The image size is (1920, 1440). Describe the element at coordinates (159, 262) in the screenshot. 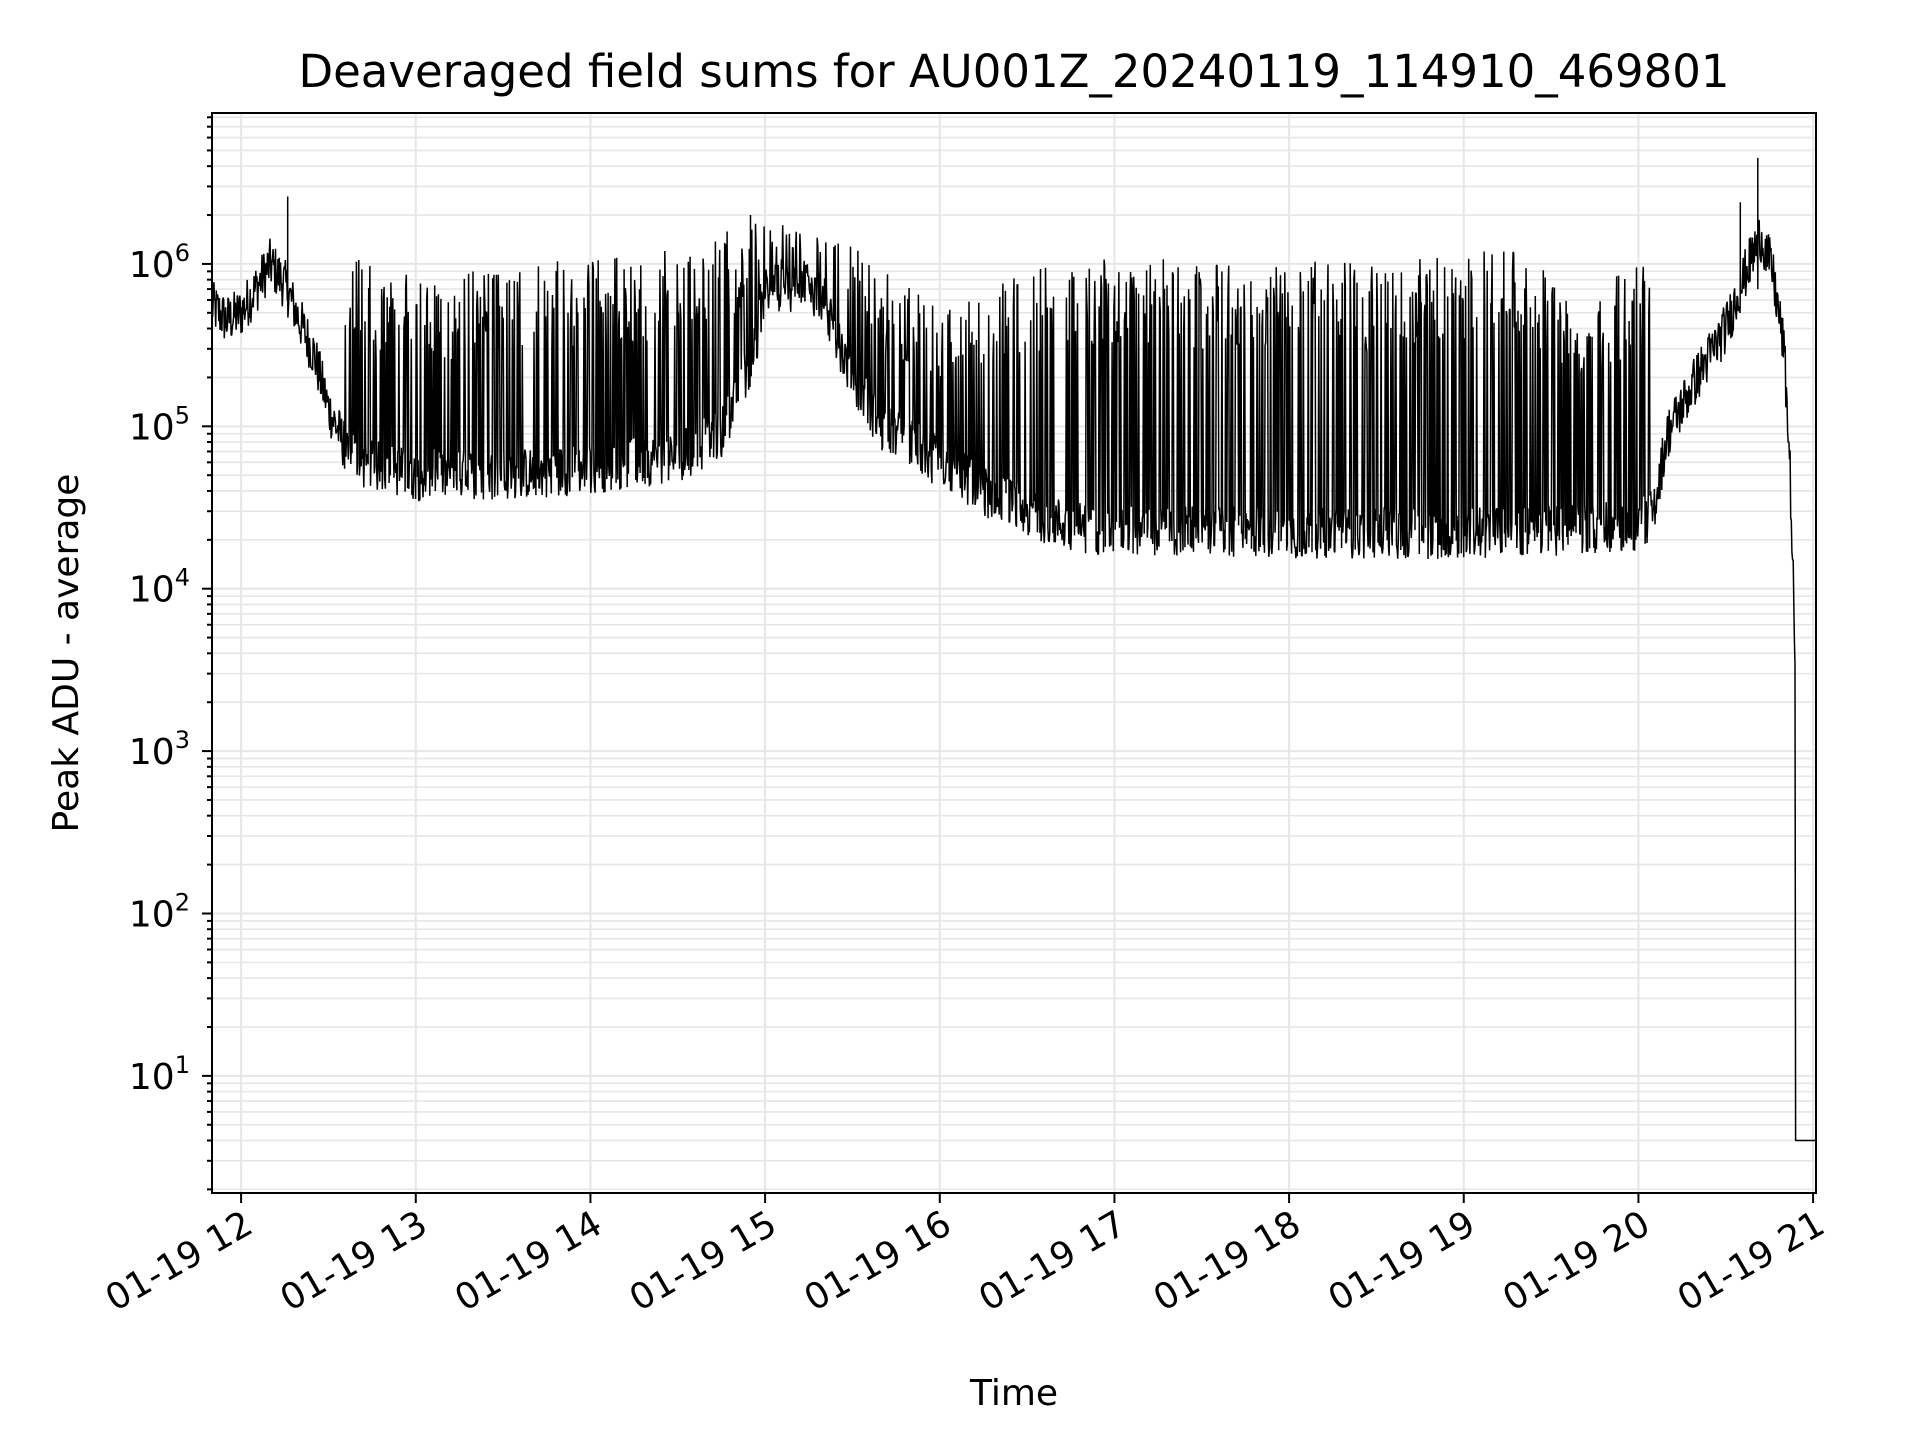

I see `y-tick-label: 10⁶` at that location.